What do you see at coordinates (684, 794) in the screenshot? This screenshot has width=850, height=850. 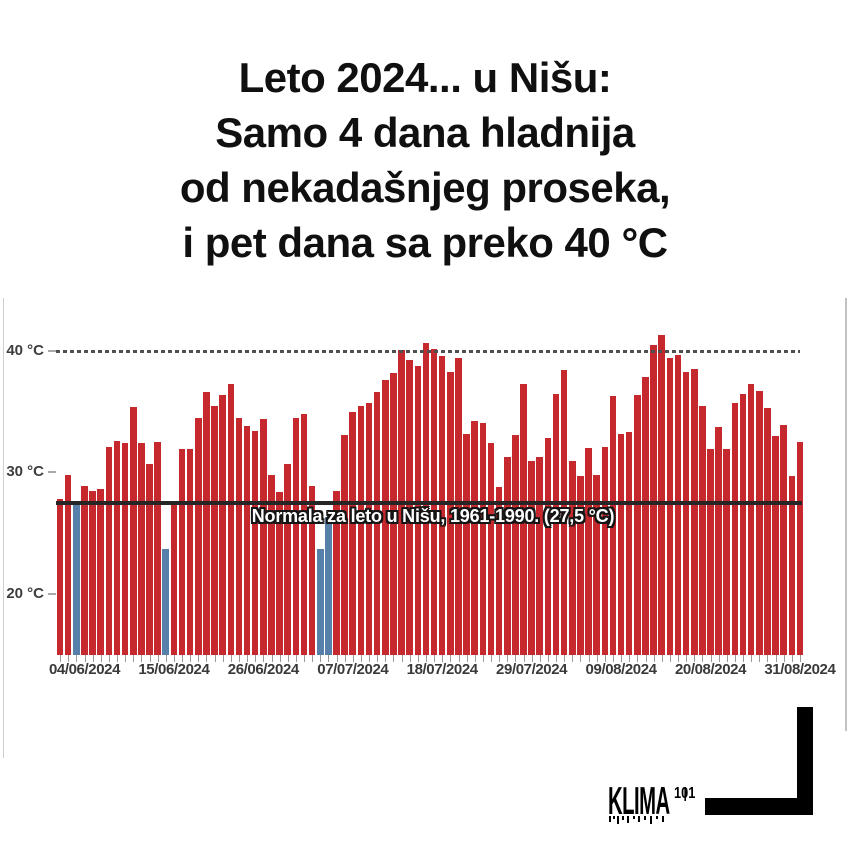 I see `klima101-logo-superscript: 101` at bounding box center [684, 794].